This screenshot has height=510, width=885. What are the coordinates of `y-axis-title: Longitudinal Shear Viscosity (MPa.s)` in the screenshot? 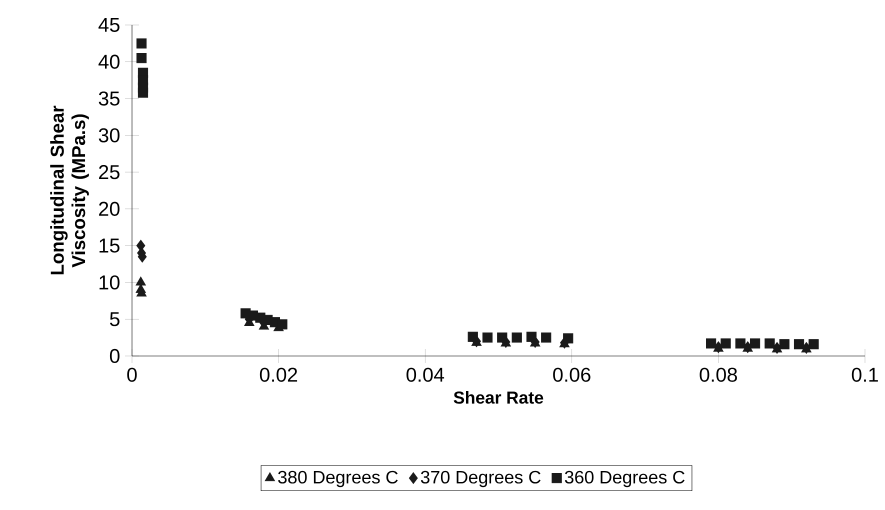 It's located at (69, 190).